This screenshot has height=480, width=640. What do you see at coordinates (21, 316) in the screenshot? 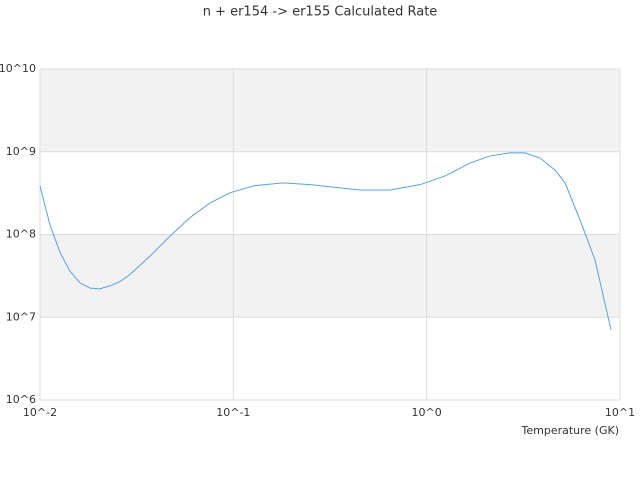
I see `y-tick-label: 10^7` at bounding box center [21, 316].